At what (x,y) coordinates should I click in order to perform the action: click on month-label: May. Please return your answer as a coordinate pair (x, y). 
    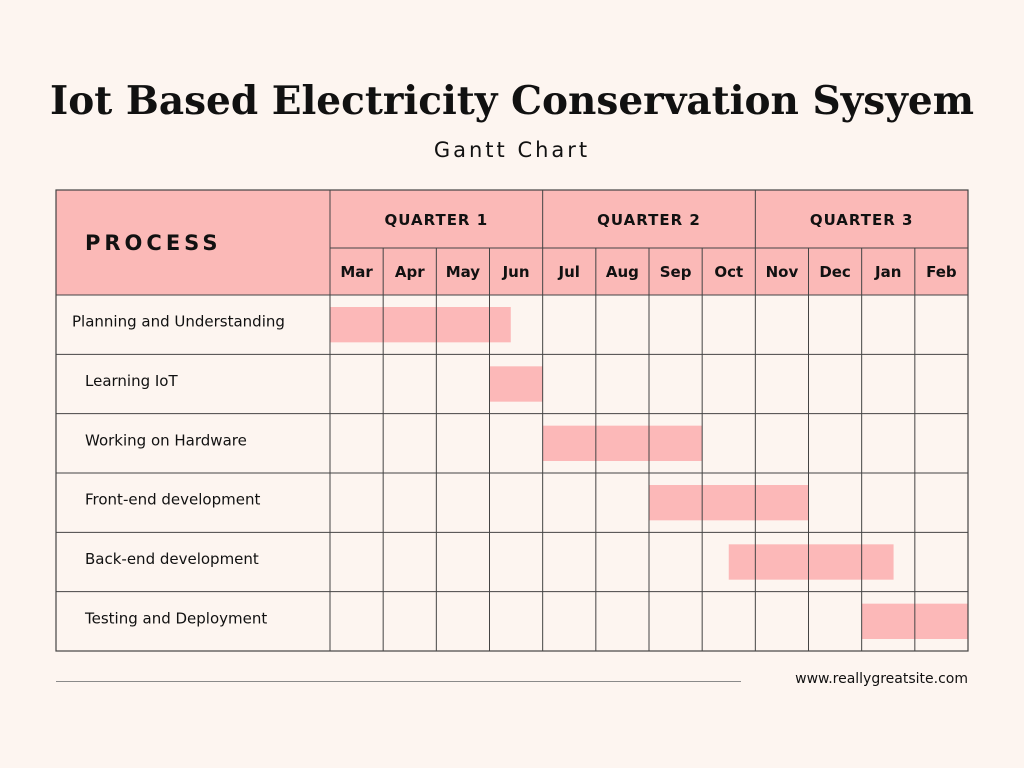
    Looking at the image, I should click on (463, 272).